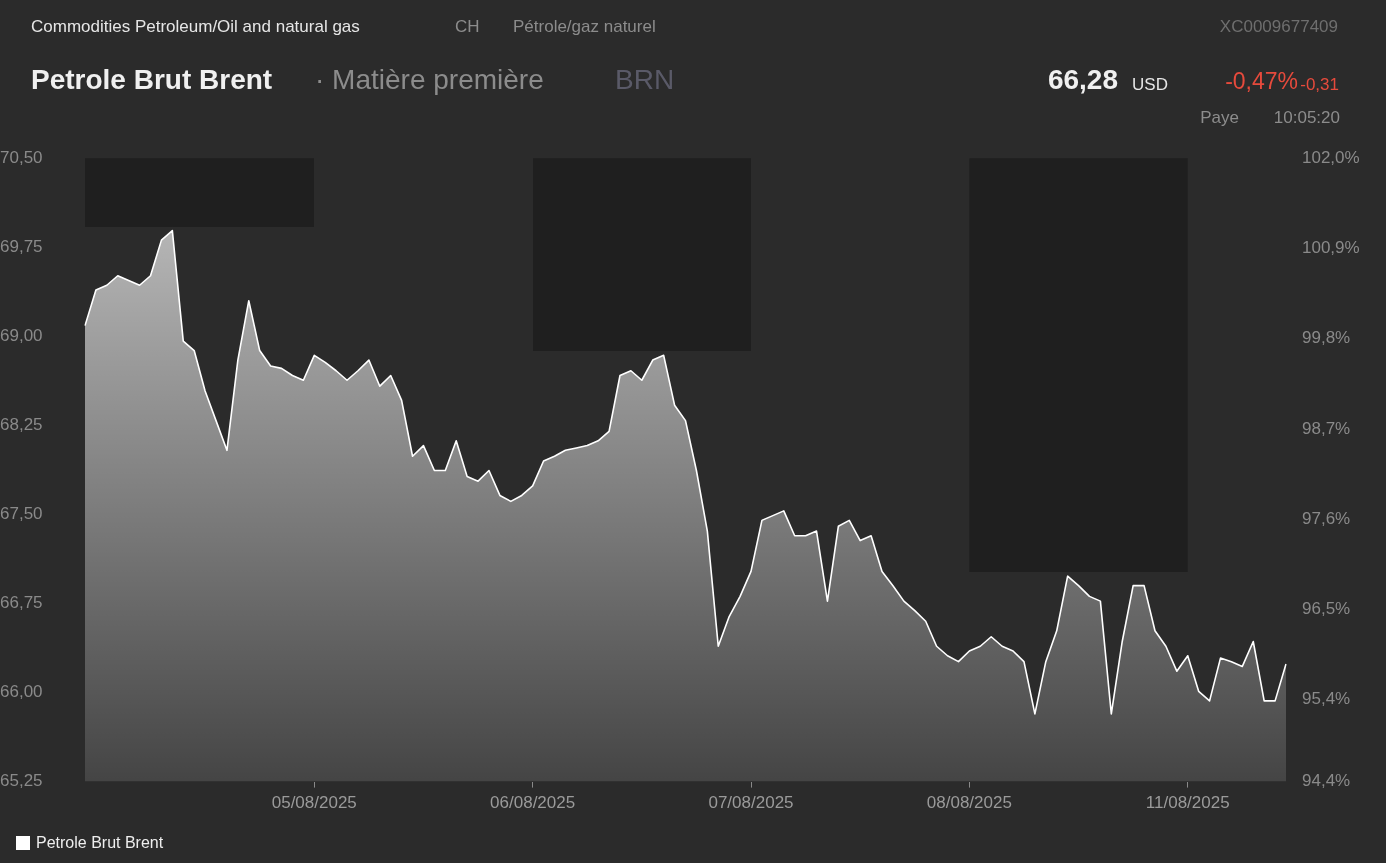 The image size is (1386, 863). Describe the element at coordinates (100, 843) in the screenshot. I see `legend-label: Petrole Brut Brent` at that location.